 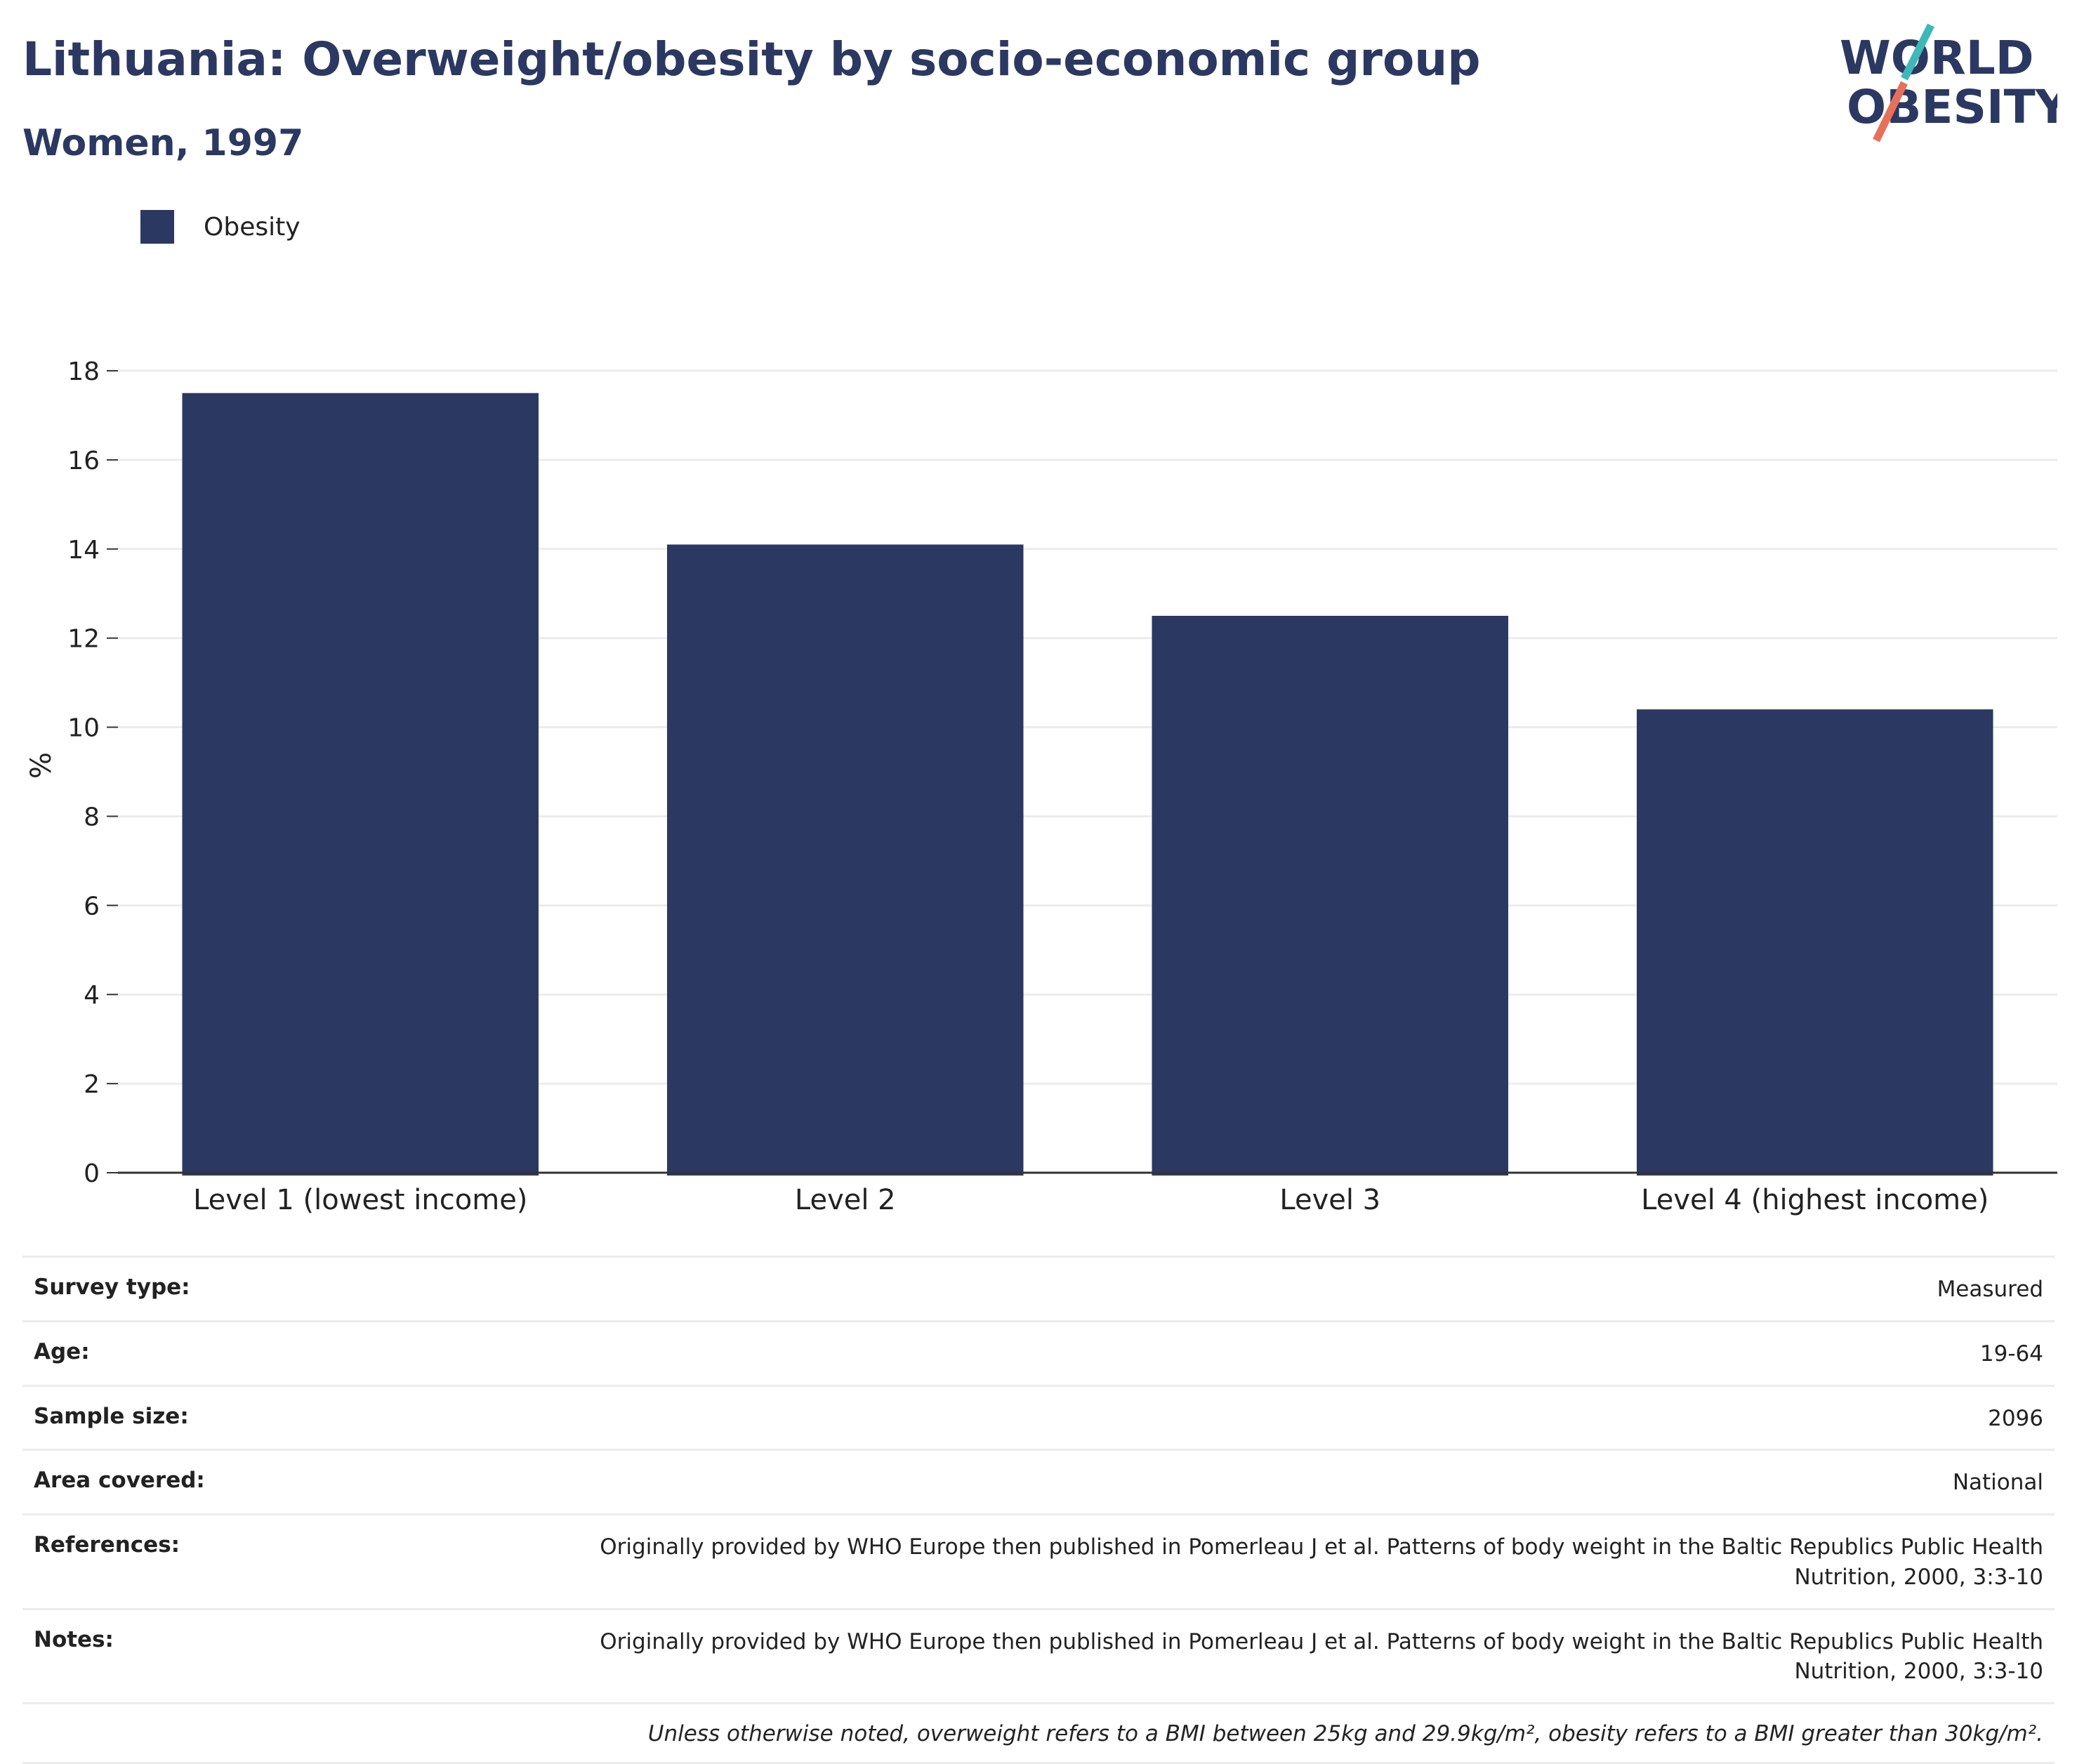 I want to click on info-value: 2096, so click(x=2015, y=1418).